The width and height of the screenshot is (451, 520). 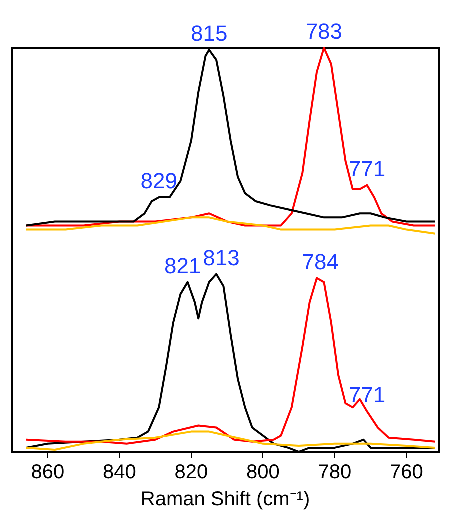 What do you see at coordinates (183, 265) in the screenshot?
I see `annotation: 821` at bounding box center [183, 265].